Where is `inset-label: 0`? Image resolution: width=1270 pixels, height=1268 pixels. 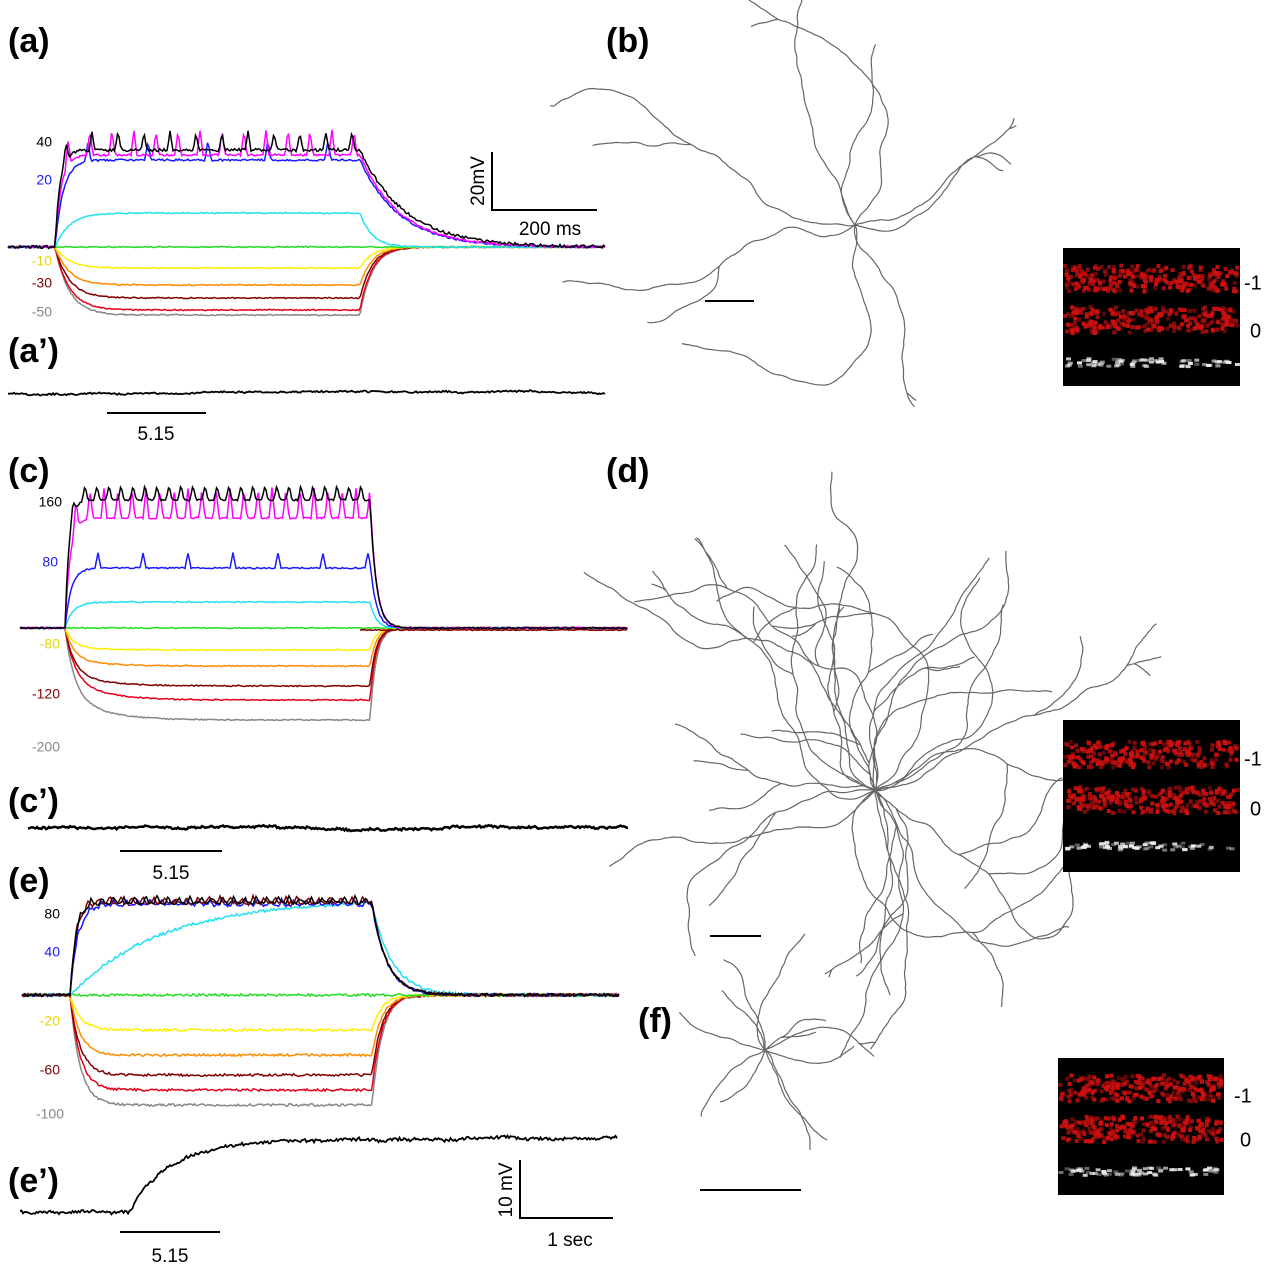
inset-label: 0 is located at coordinates (1245, 1140).